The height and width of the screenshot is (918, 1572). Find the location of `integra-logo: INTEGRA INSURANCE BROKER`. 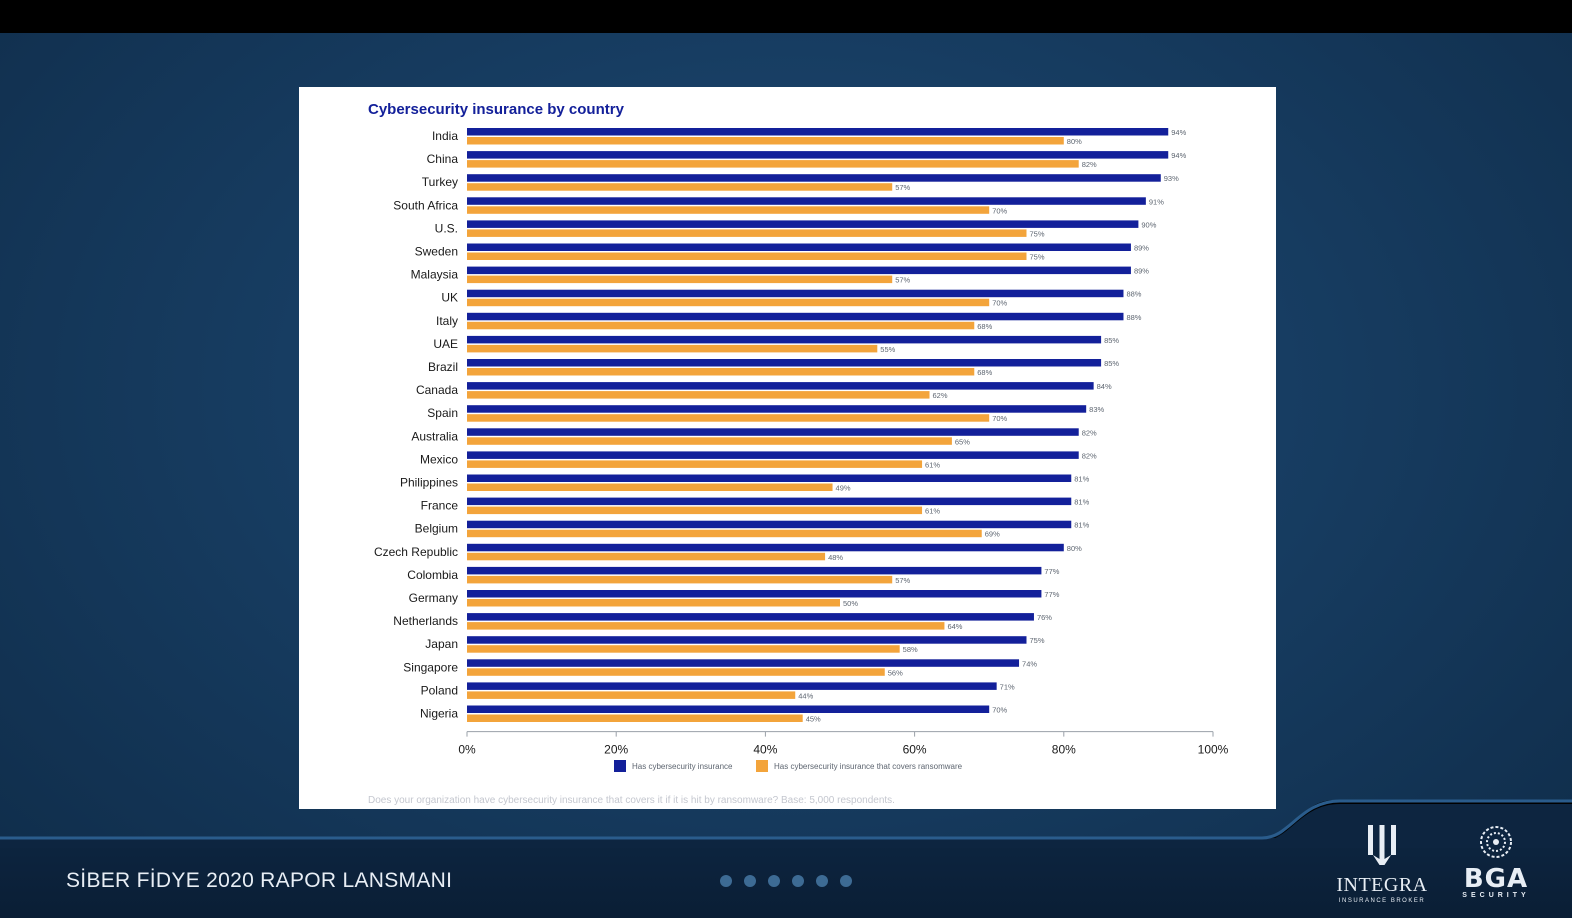

integra-logo: INTEGRA INSURANCE BROKER is located at coordinates (1382, 863).